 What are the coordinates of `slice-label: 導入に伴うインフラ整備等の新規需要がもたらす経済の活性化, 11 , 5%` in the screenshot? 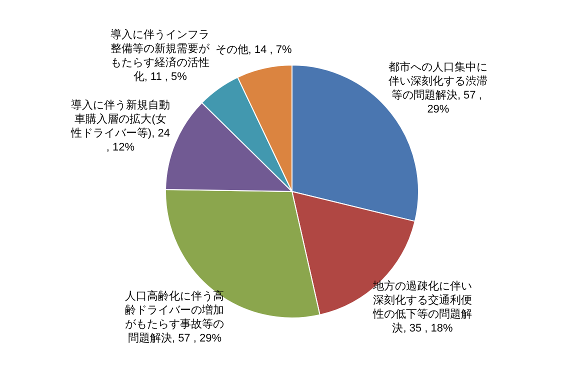 It's located at (160, 56).